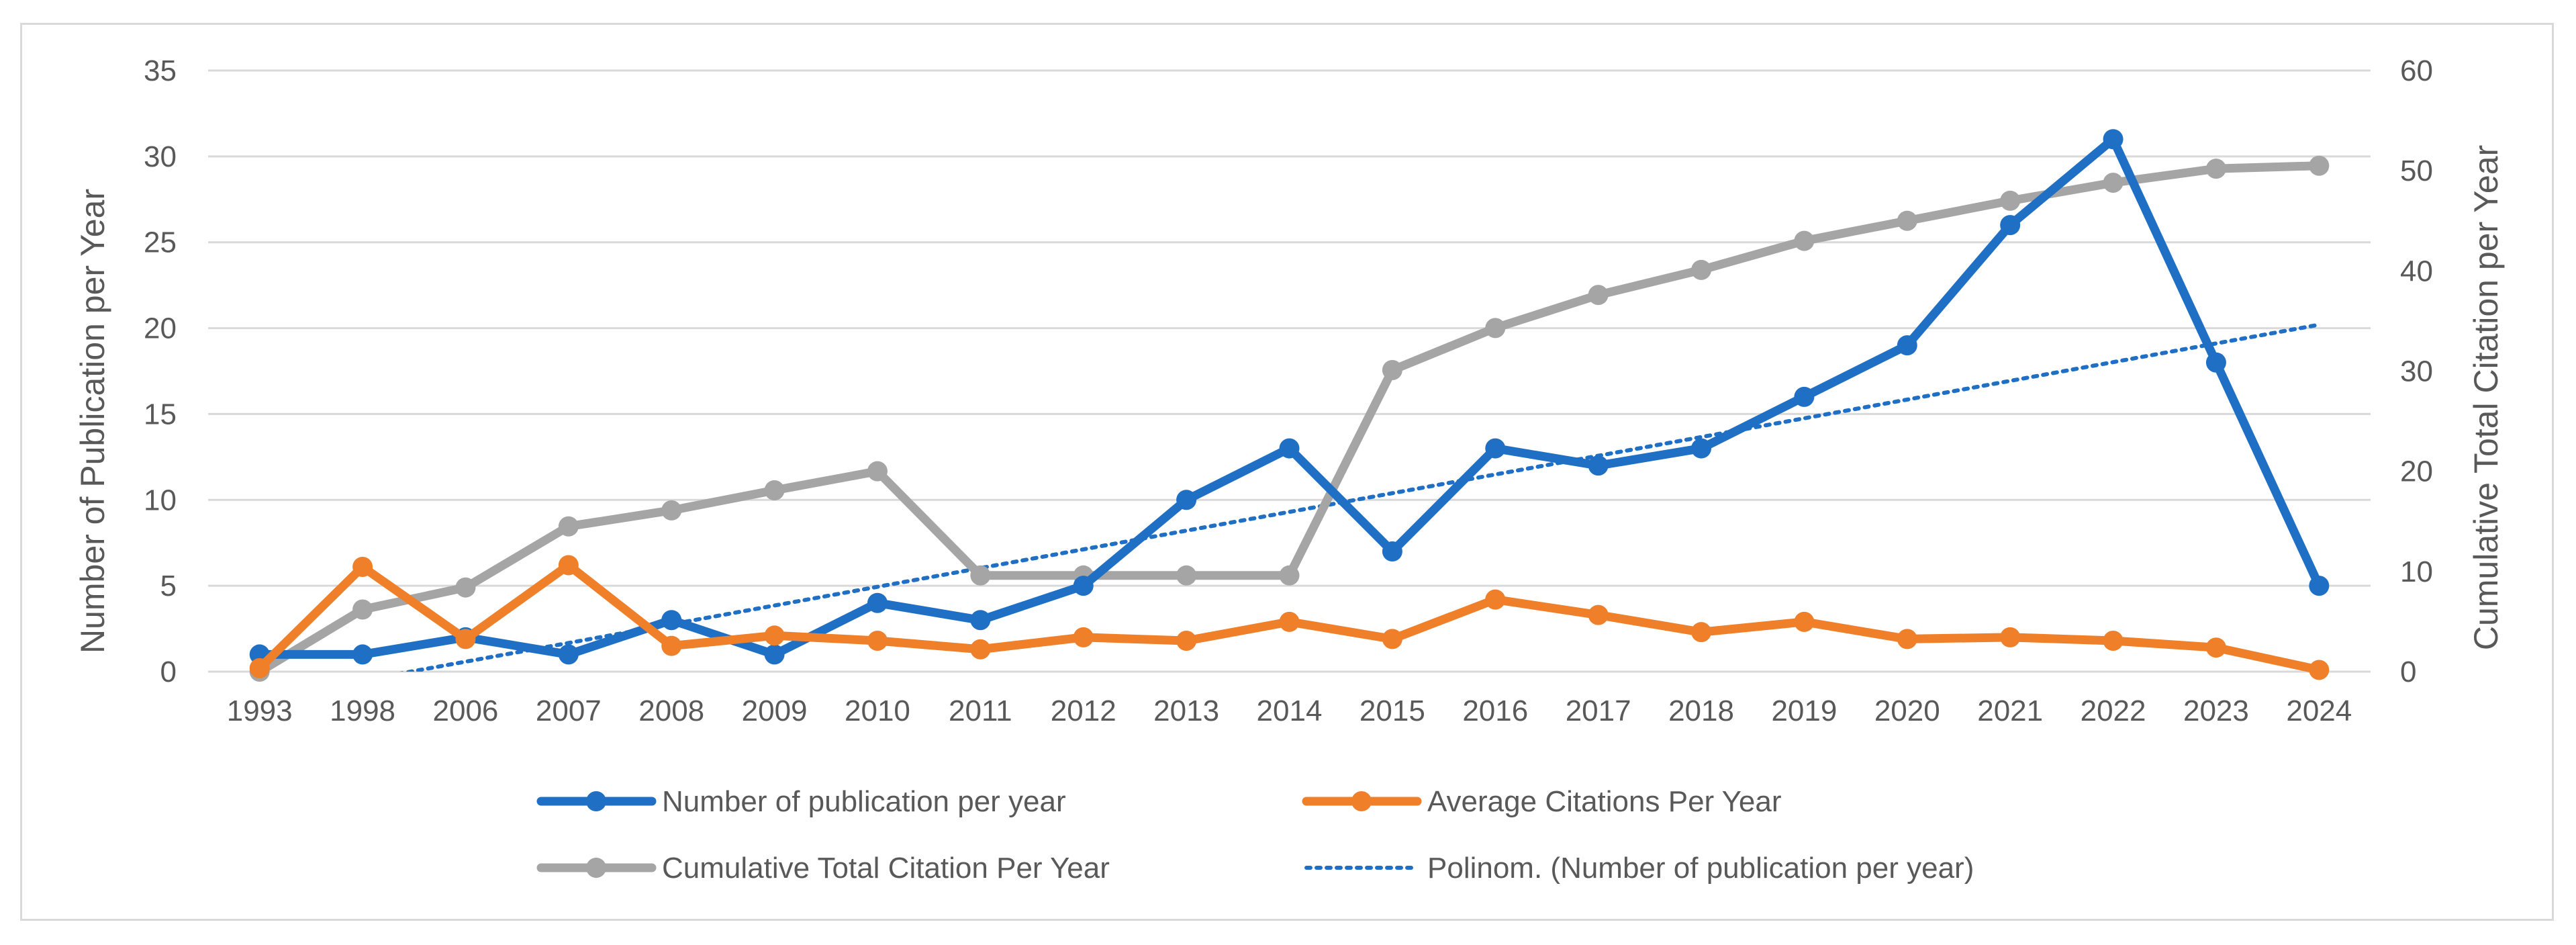 The width and height of the screenshot is (2576, 945). Describe the element at coordinates (2408, 672) in the screenshot. I see `right-tick-label: 0` at that location.